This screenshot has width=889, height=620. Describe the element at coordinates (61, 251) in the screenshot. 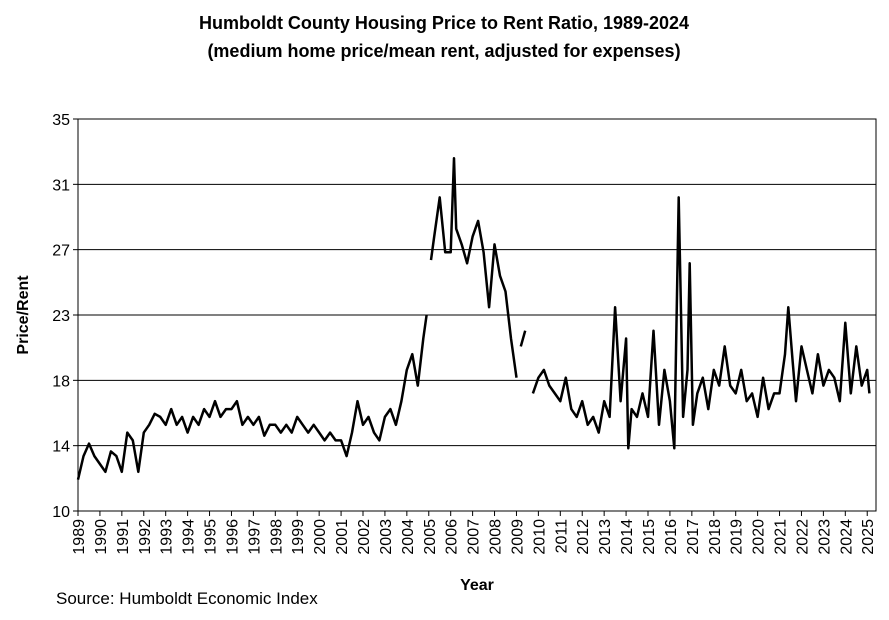

I see `y-tick-label: 27` at that location.